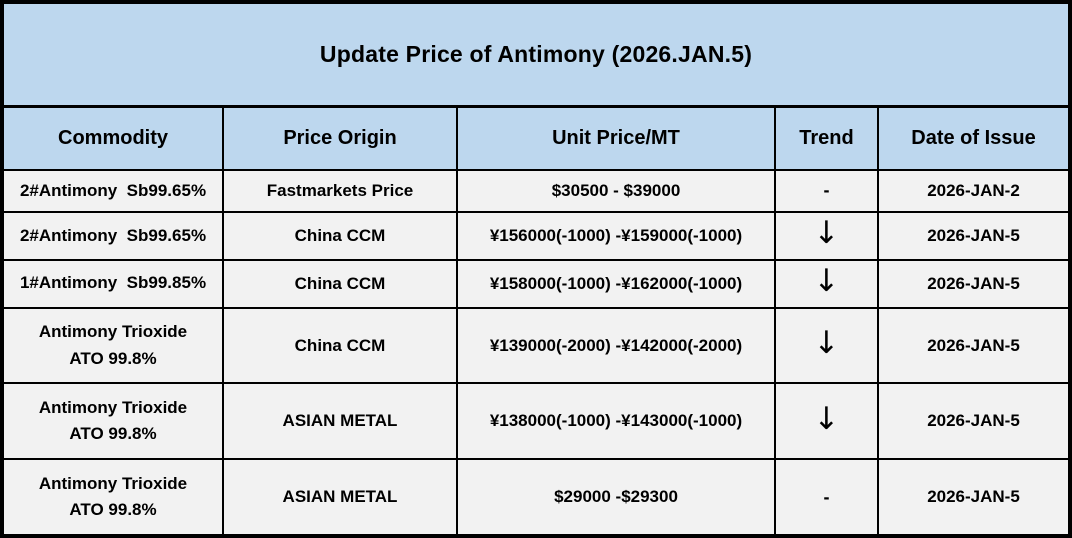 This screenshot has width=1072, height=538. I want to click on unit-price-cell: $29000 -$29300, so click(616, 496).